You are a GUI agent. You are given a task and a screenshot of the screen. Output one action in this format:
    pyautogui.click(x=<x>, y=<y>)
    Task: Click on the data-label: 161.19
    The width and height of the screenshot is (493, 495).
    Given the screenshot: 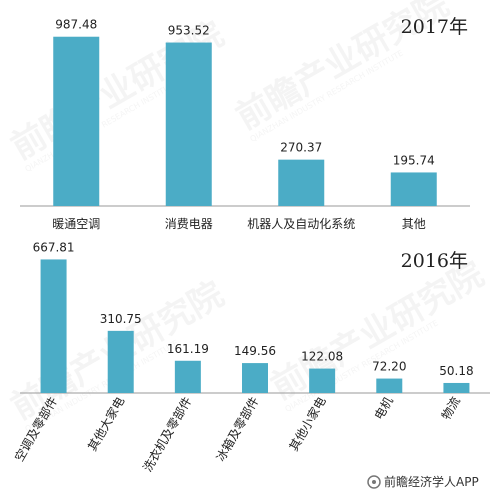 What is the action you would take?
    pyautogui.click(x=188, y=349)
    